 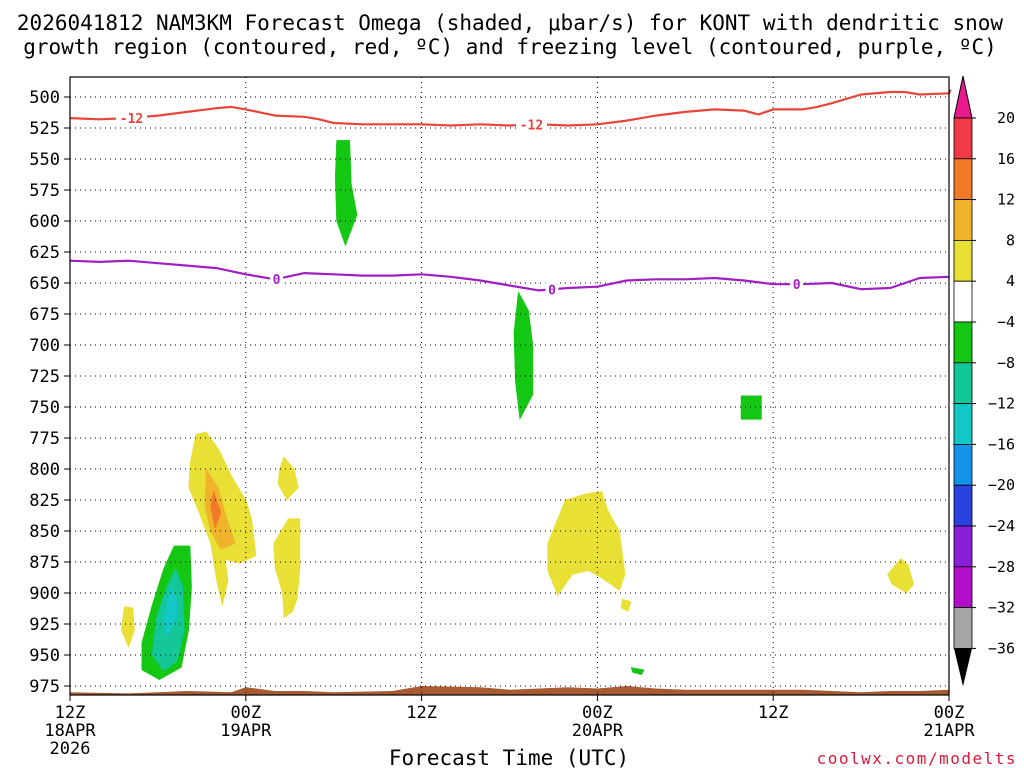 I want to click on colorbar-label-10: −24, so click(x=1001, y=526).